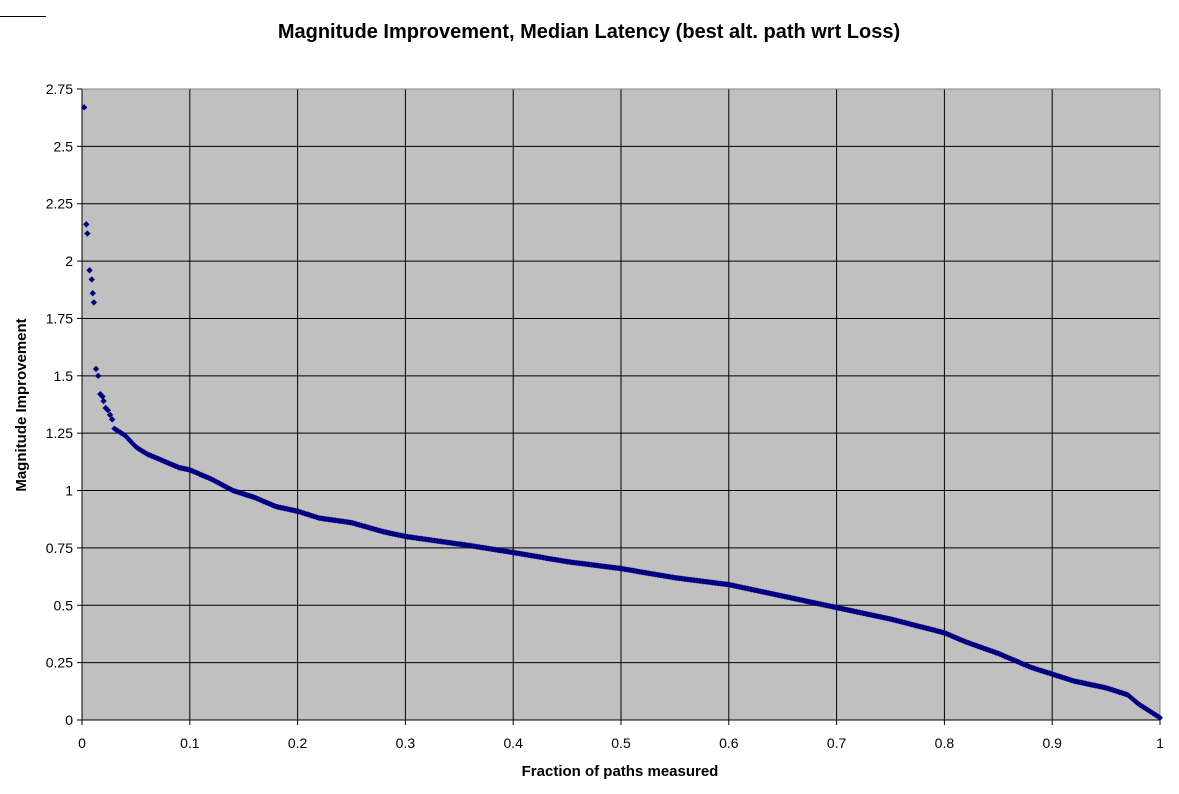 The height and width of the screenshot is (794, 1179). Describe the element at coordinates (69, 491) in the screenshot. I see `y-tick-label: 1` at that location.